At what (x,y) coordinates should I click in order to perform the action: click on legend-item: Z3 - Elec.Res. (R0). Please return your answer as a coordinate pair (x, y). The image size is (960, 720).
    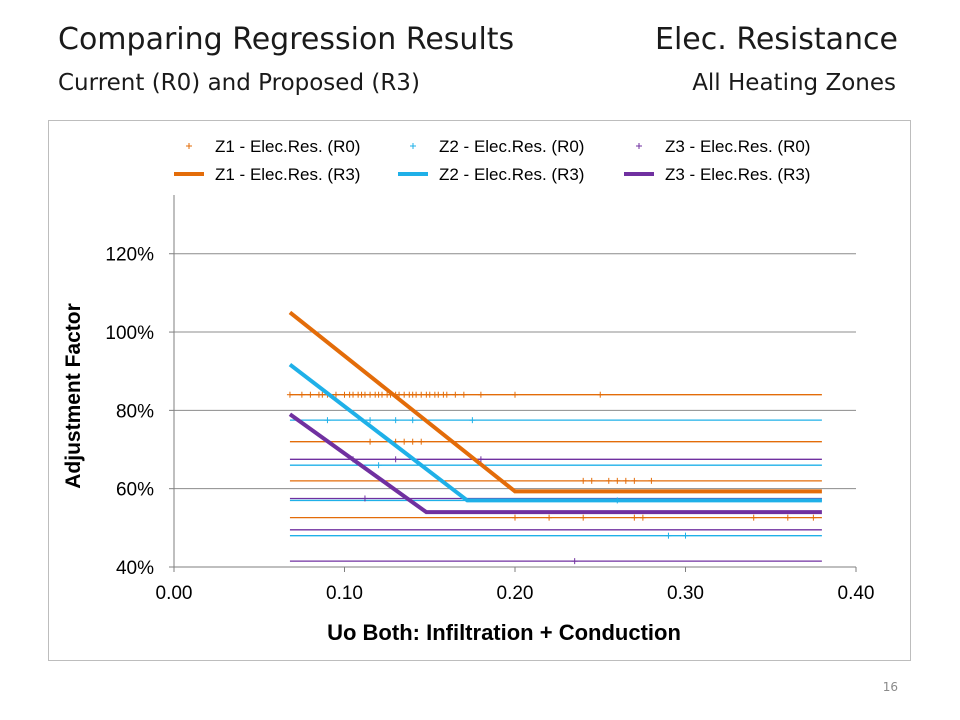
    Looking at the image, I should click on (723, 146).